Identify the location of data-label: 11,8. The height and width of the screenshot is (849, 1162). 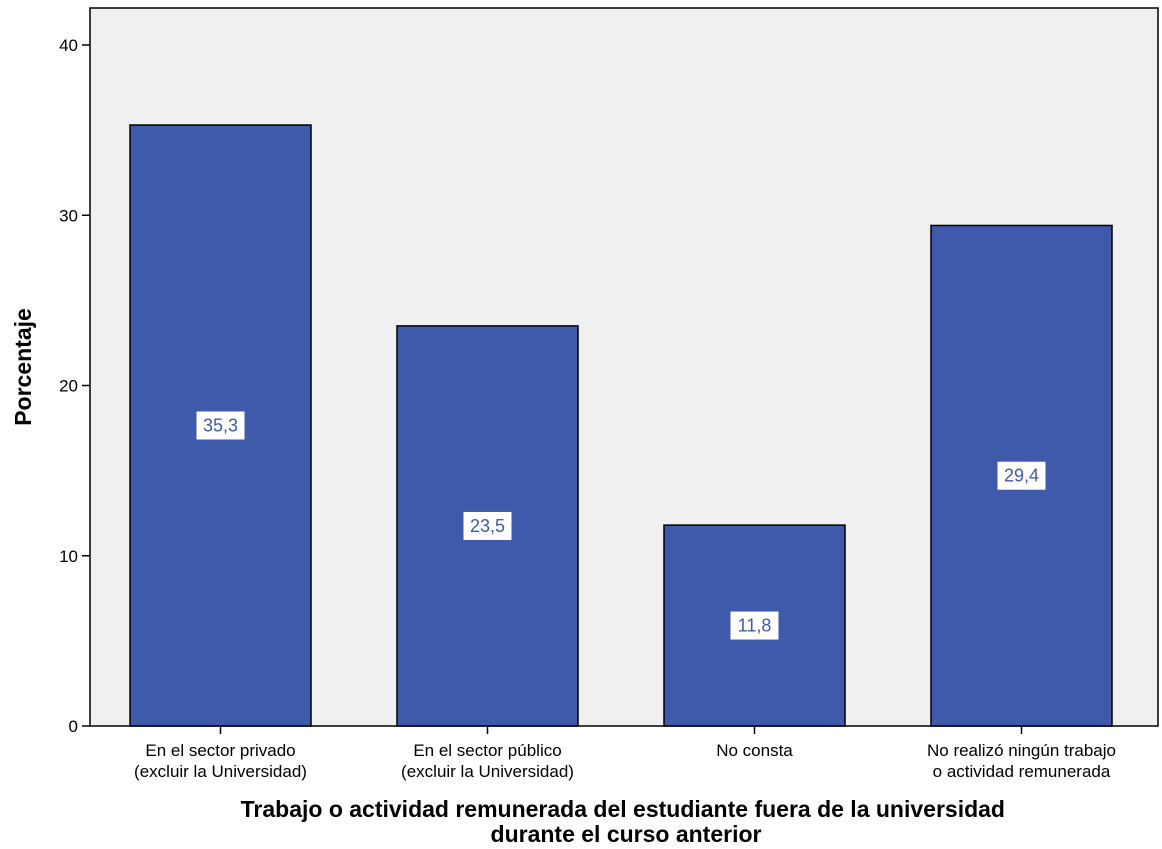
(755, 626).